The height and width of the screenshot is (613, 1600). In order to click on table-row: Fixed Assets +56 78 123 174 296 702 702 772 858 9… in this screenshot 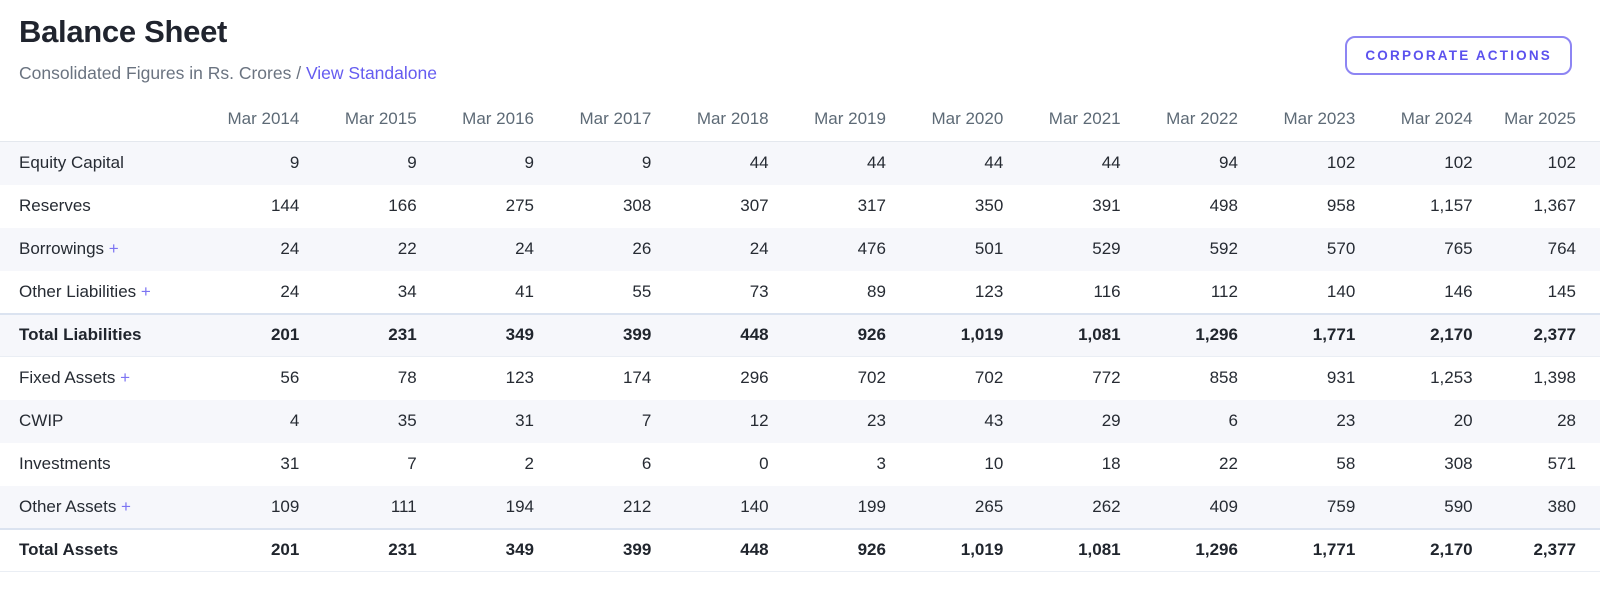, I will do `click(800, 378)`.